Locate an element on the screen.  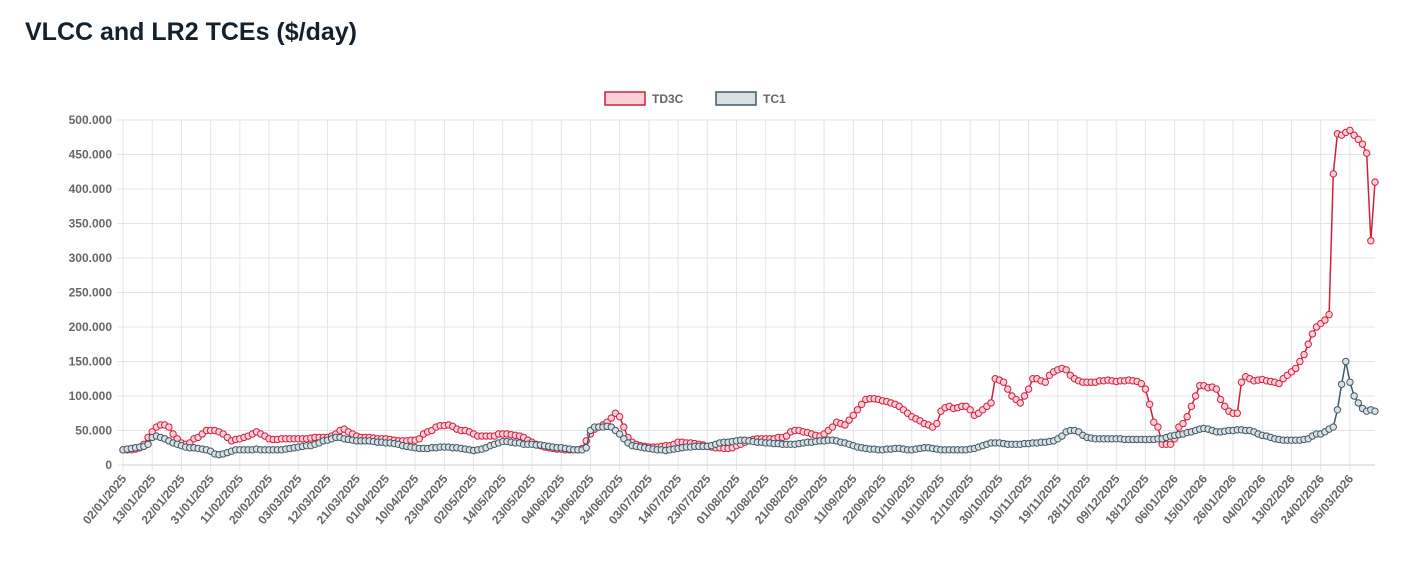
y-tick-label: 150.000 is located at coordinates (91, 362).